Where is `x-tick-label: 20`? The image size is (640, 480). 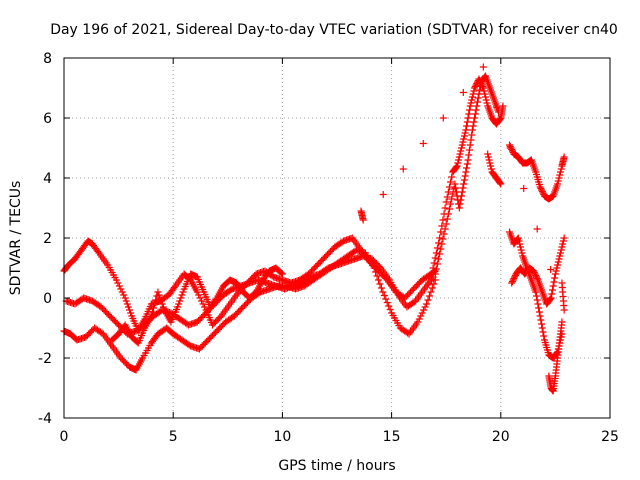 x-tick-label: 20 is located at coordinates (501, 437).